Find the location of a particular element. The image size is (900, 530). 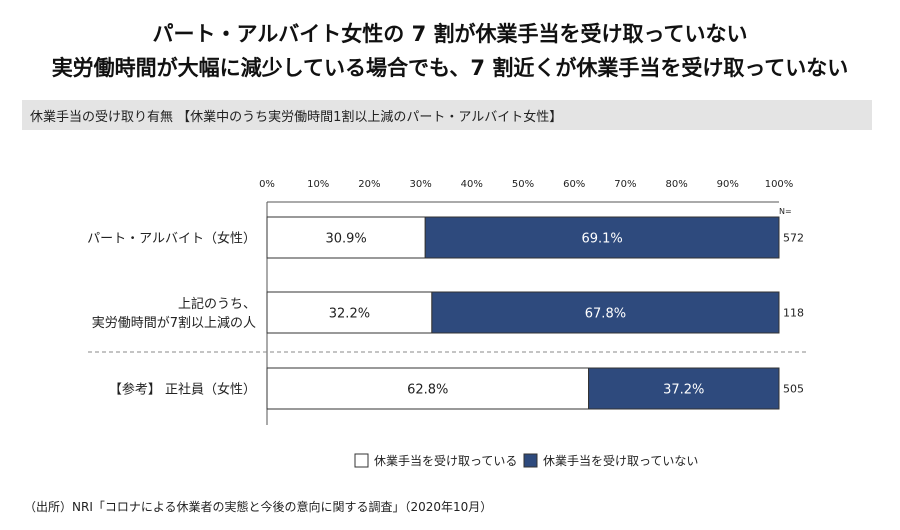

x-tick-label: 70% is located at coordinates (625, 184).